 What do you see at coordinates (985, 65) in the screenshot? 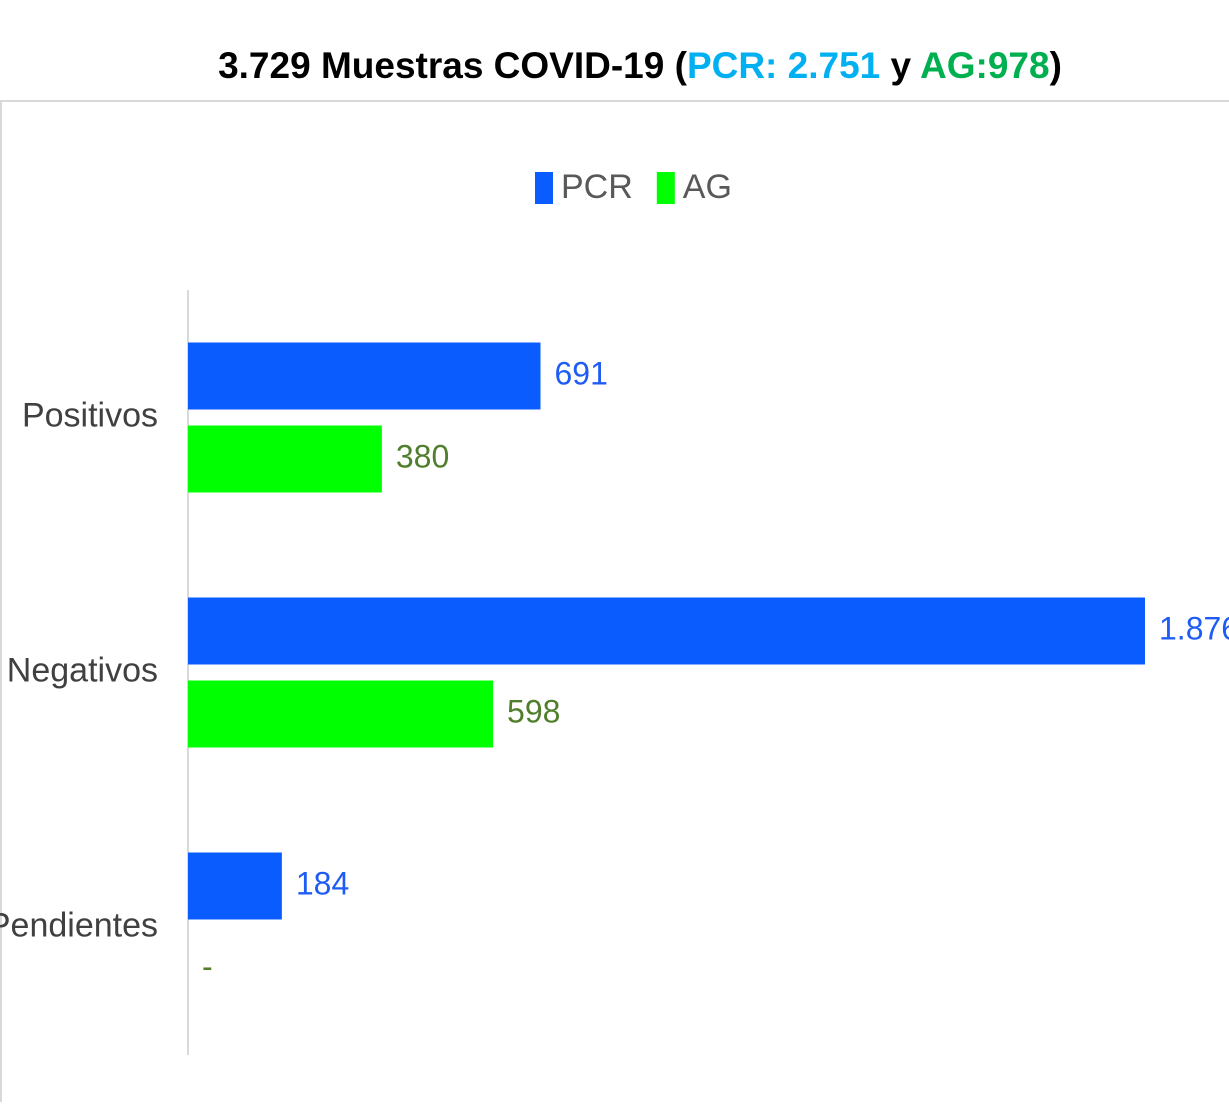
I see `title-part: AG:978` at bounding box center [985, 65].